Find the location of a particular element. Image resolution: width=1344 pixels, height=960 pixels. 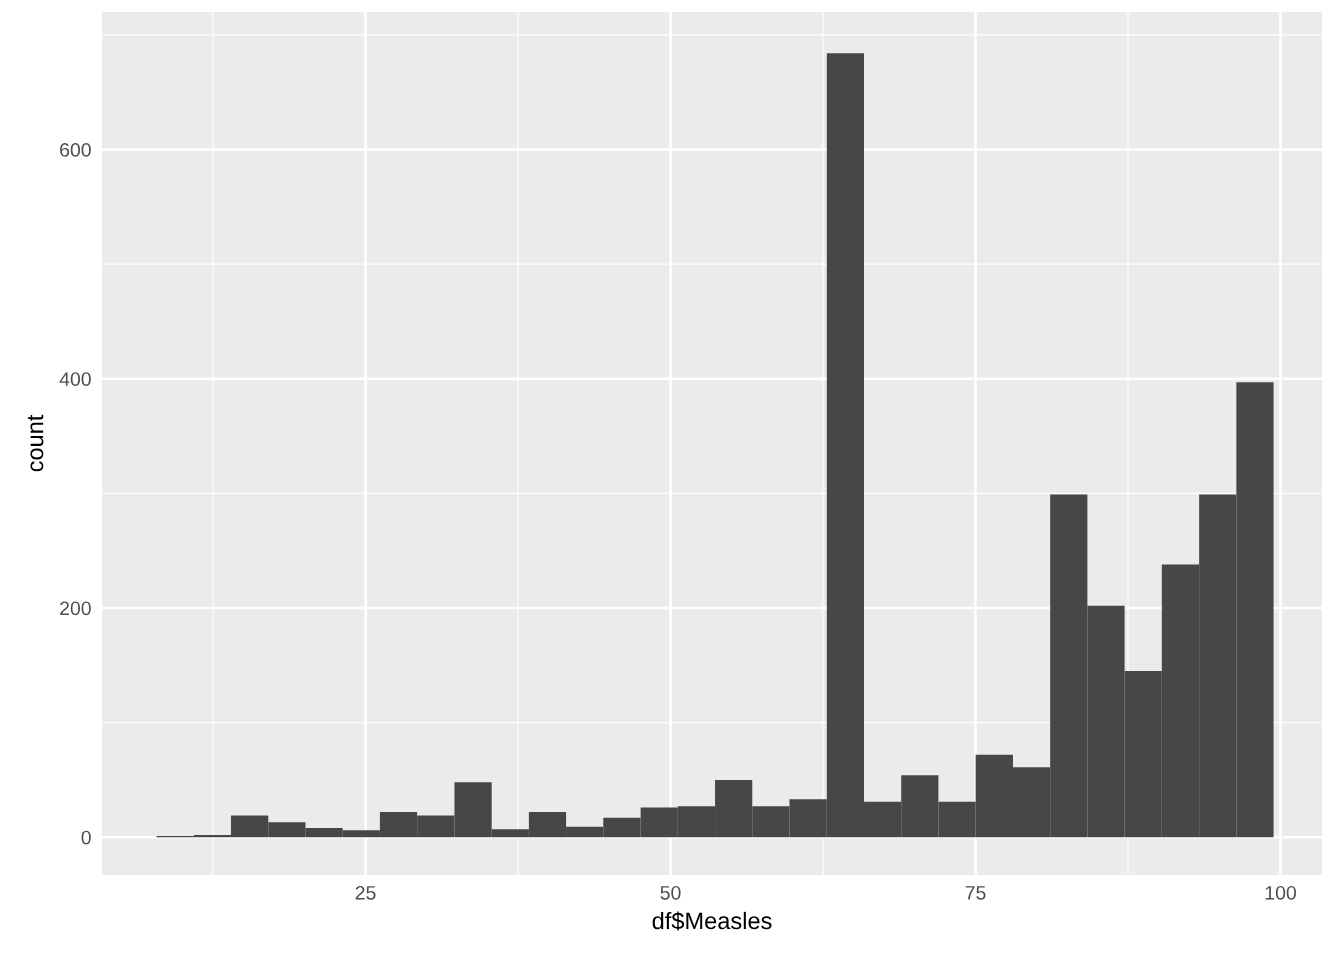

y-tick-label: 200 is located at coordinates (75, 608).